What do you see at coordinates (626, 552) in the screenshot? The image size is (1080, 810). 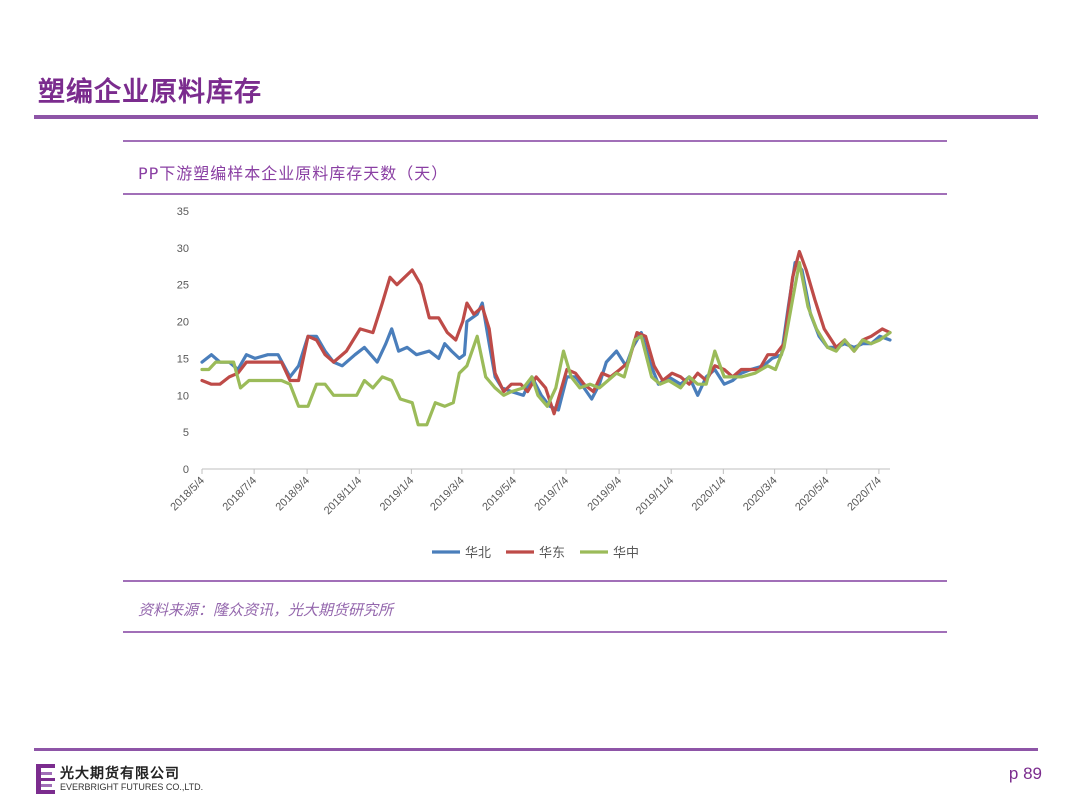 I see `legend-label: 华中` at bounding box center [626, 552].